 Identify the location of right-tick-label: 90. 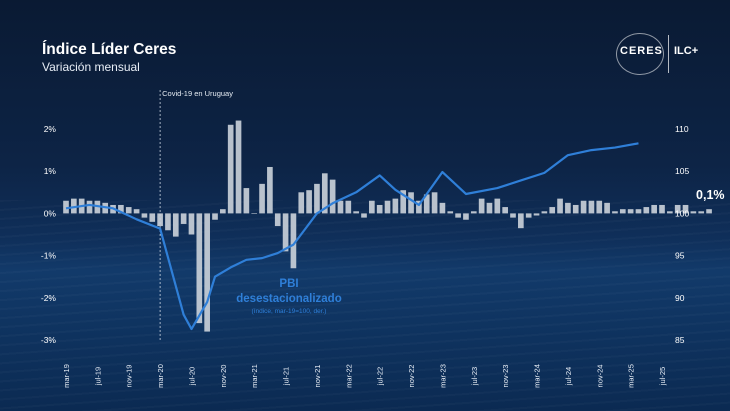
(680, 298).